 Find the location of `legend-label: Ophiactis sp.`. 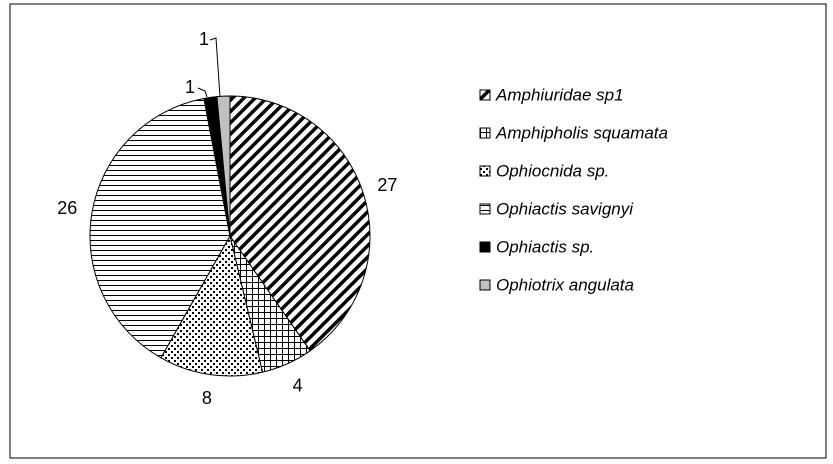

legend-label: Ophiactis sp. is located at coordinates (545, 246).